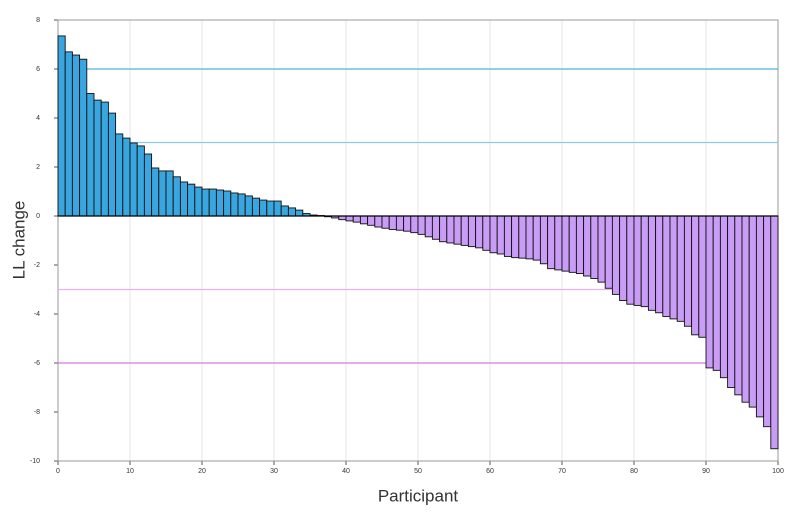 The height and width of the screenshot is (519, 800). I want to click on x-tick-label: 90, so click(706, 471).